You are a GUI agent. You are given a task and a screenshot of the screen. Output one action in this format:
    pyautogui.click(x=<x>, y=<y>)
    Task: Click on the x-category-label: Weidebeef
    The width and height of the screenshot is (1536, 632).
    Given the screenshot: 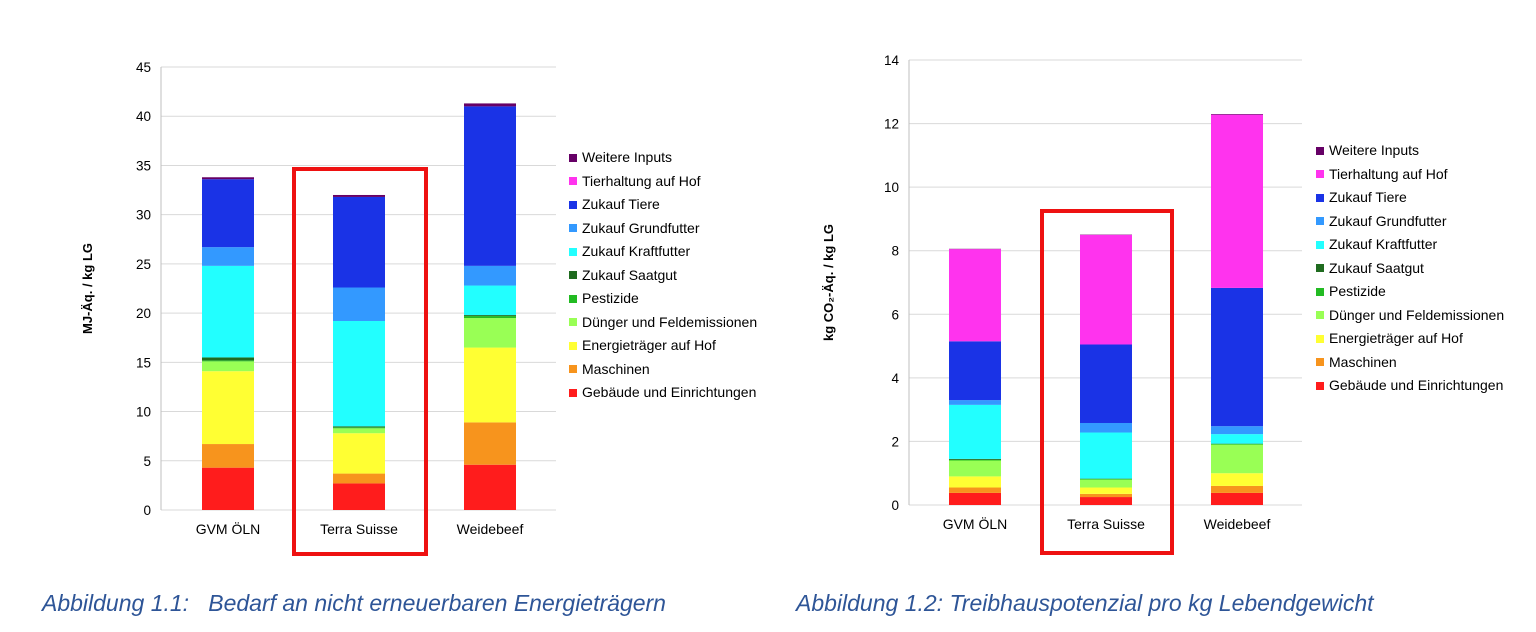 What is the action you would take?
    pyautogui.click(x=490, y=529)
    